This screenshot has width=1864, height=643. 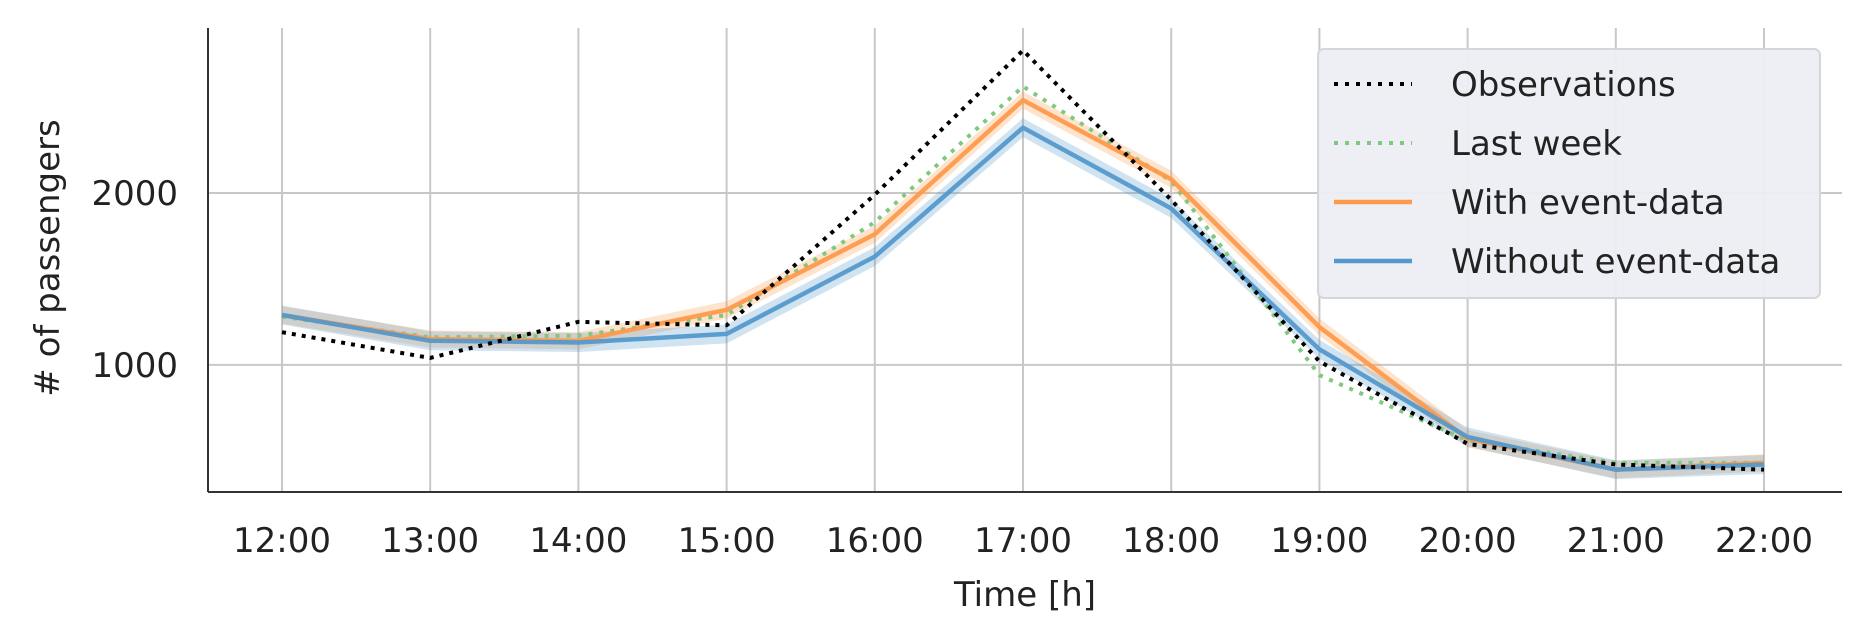 I want to click on x-tick-label: 13:00, so click(x=430, y=541).